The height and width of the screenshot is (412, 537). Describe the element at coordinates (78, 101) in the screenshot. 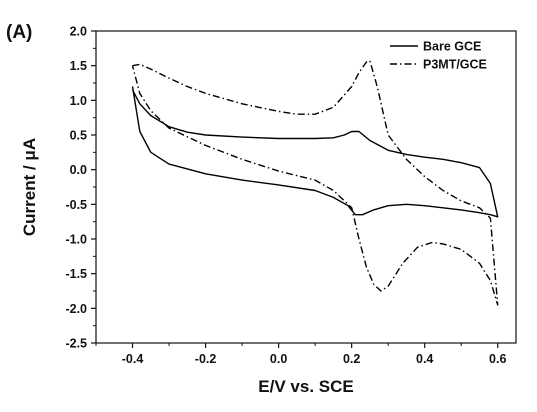

I see `y-tick-label: 1.0` at that location.